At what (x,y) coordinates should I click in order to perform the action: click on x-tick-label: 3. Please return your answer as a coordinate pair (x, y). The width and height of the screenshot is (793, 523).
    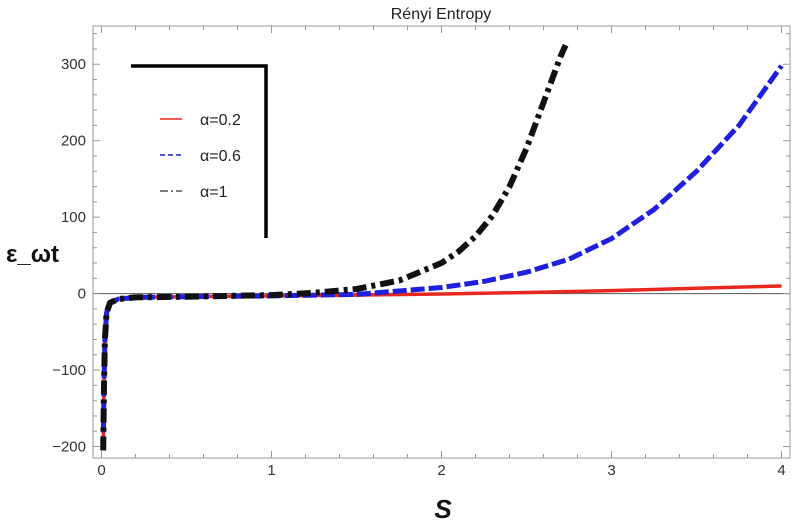
    Looking at the image, I should click on (611, 470).